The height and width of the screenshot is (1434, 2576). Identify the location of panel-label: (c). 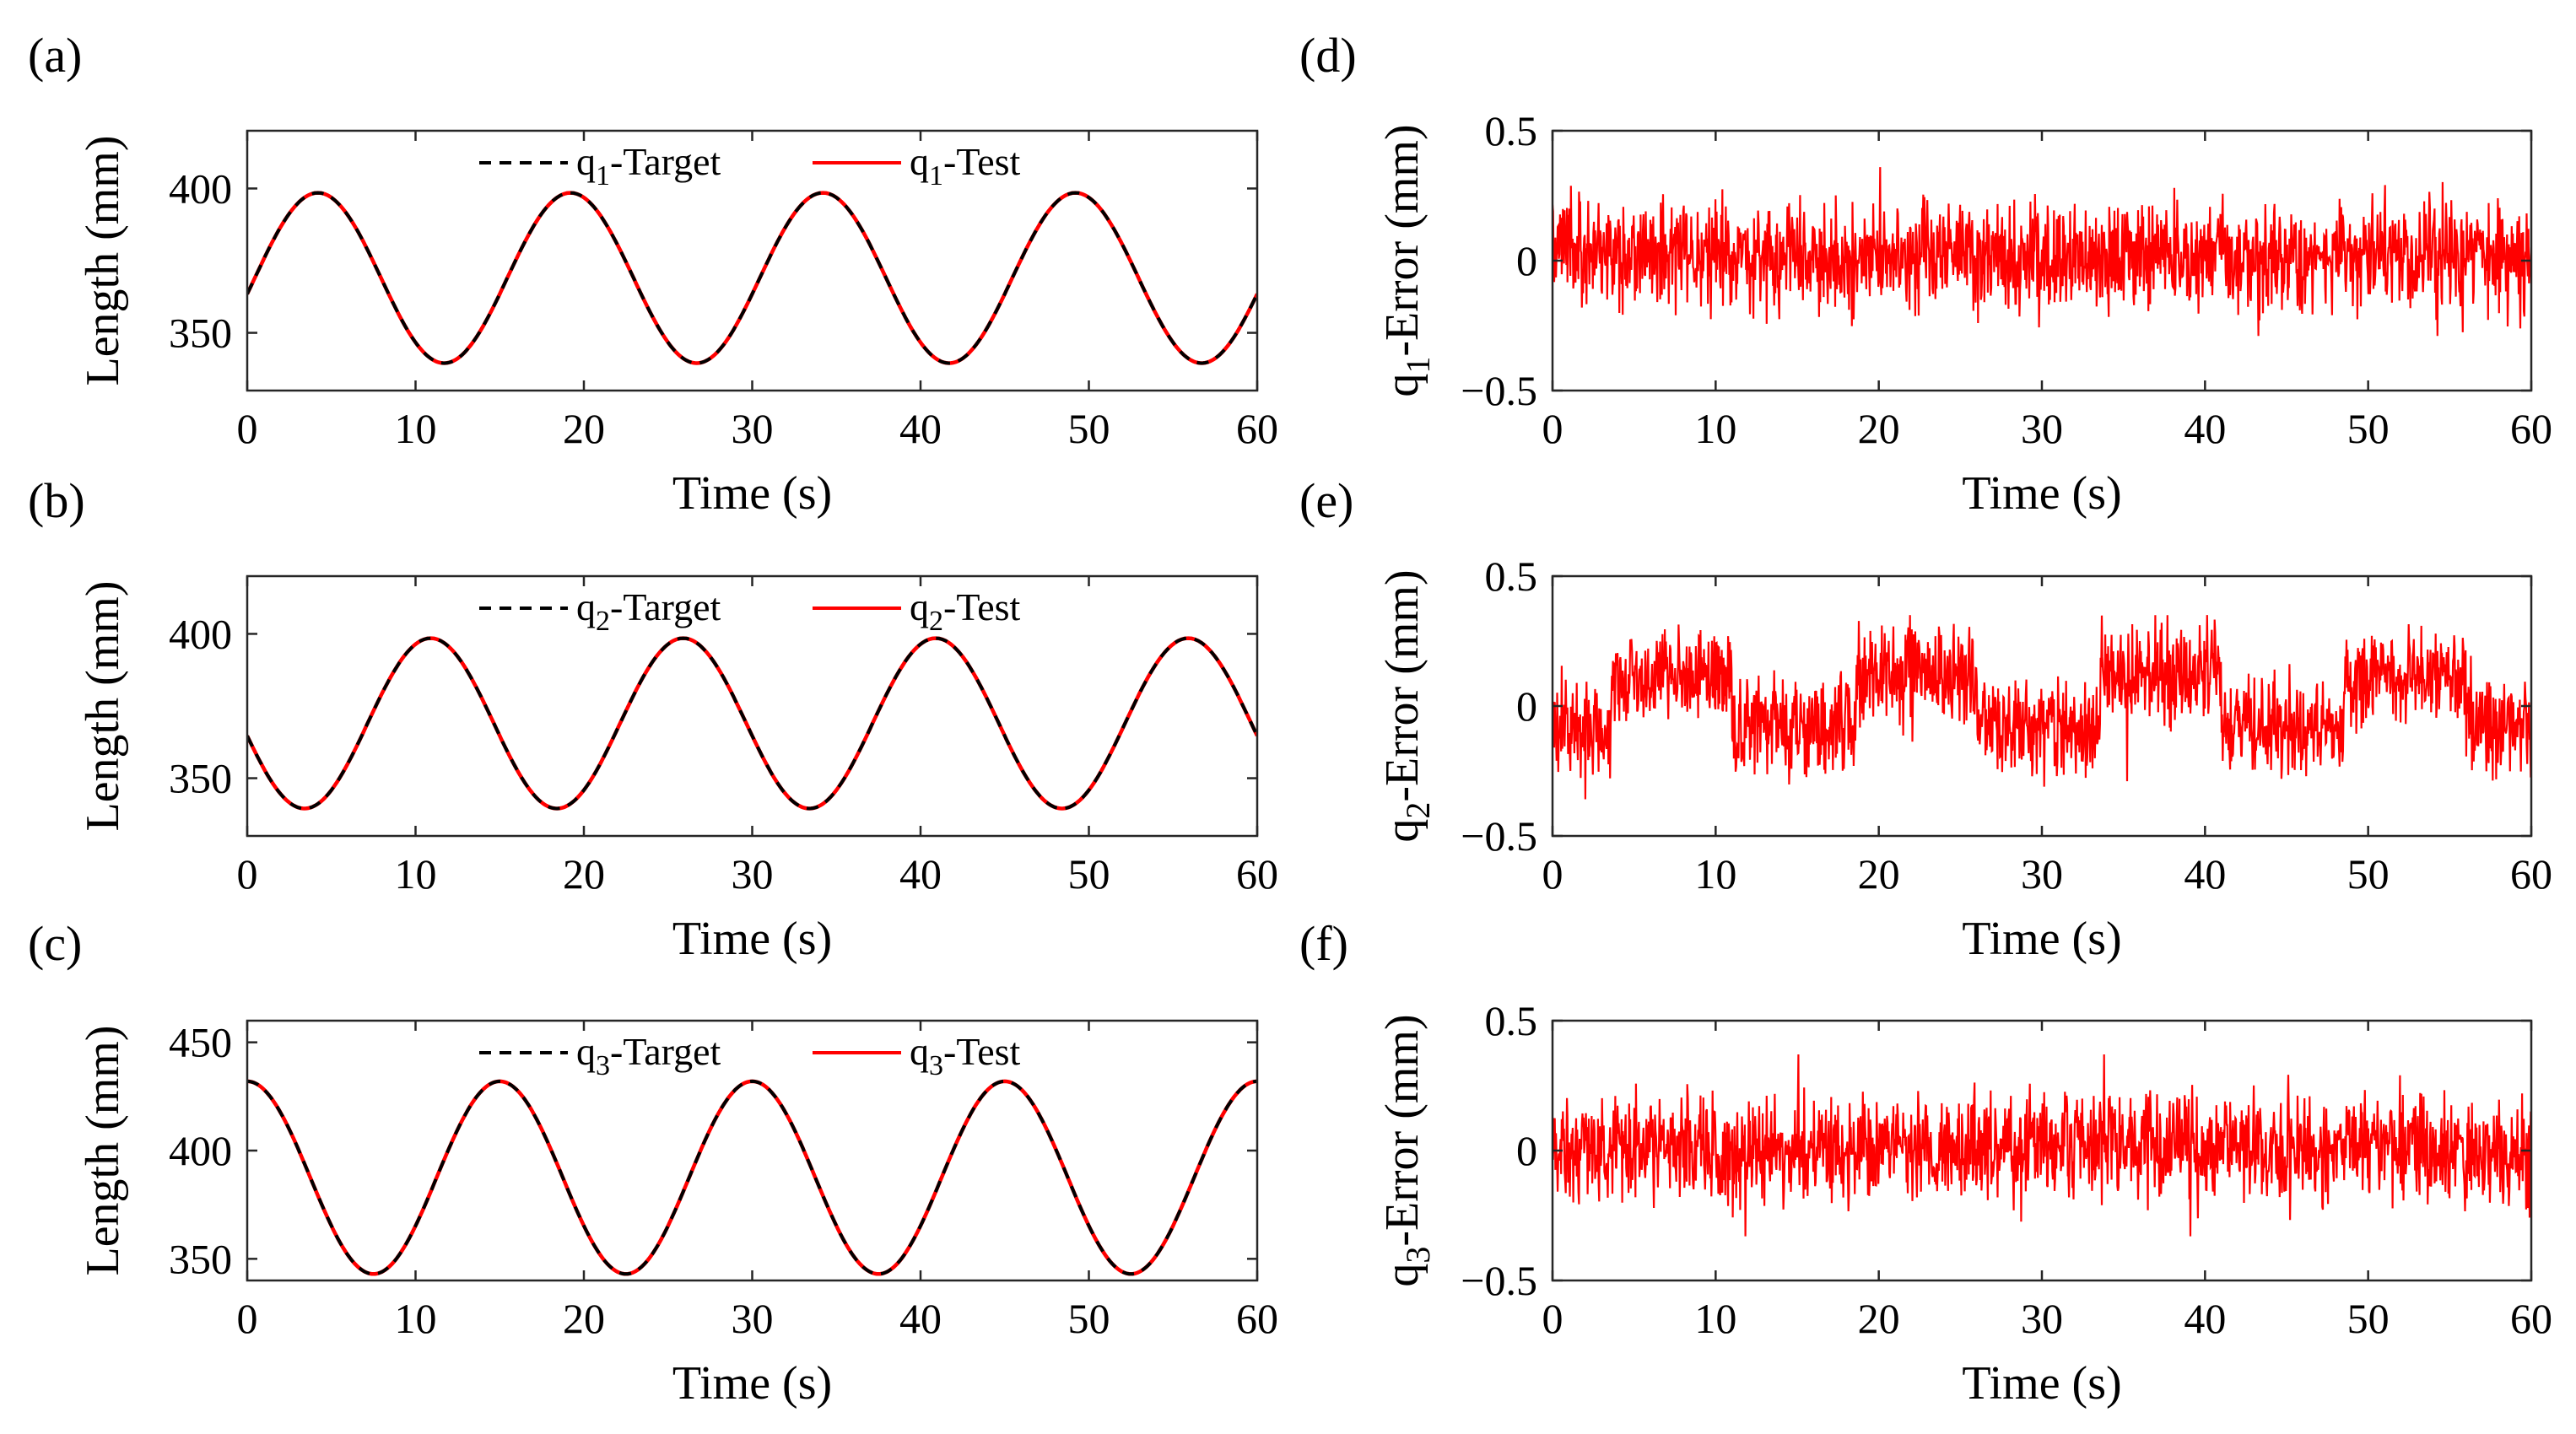
(55, 944).